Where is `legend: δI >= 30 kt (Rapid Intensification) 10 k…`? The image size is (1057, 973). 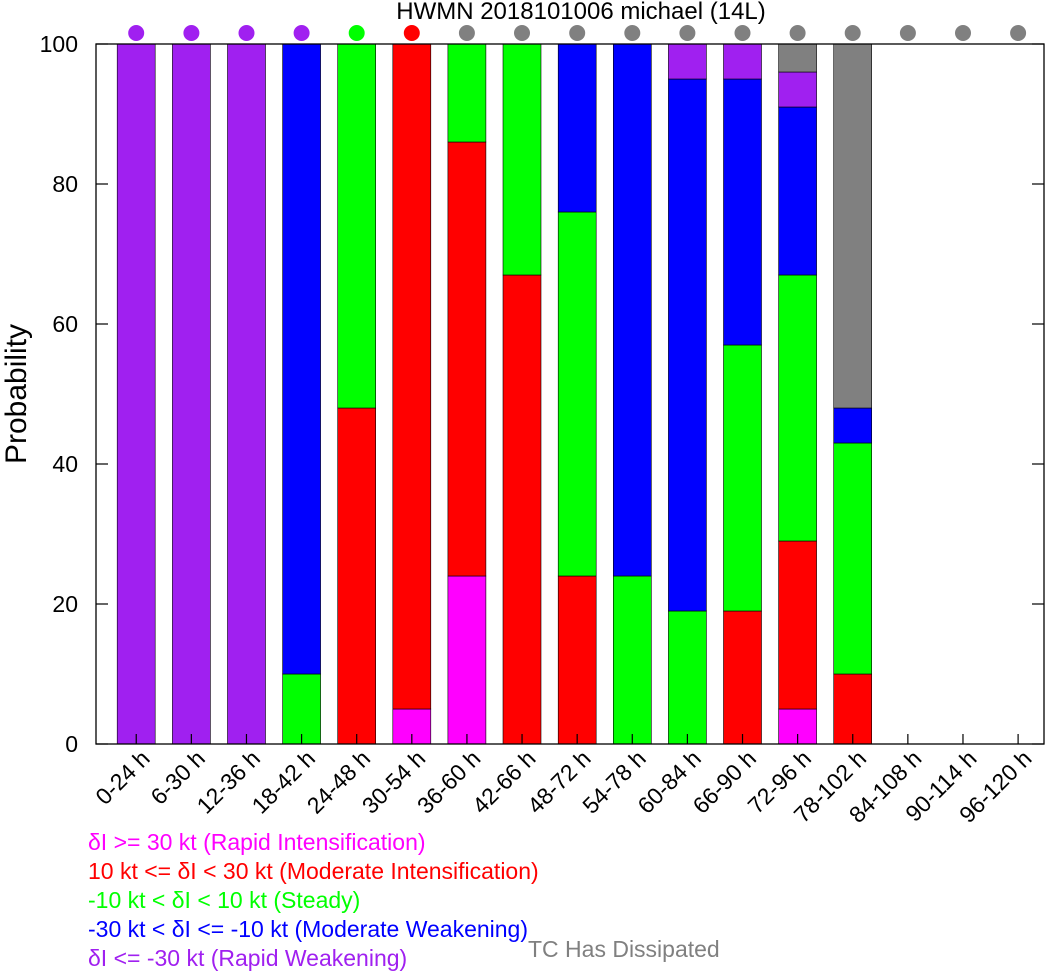
legend: δI >= 30 kt (Rapid Intensification) 10 k… is located at coordinates (313, 900).